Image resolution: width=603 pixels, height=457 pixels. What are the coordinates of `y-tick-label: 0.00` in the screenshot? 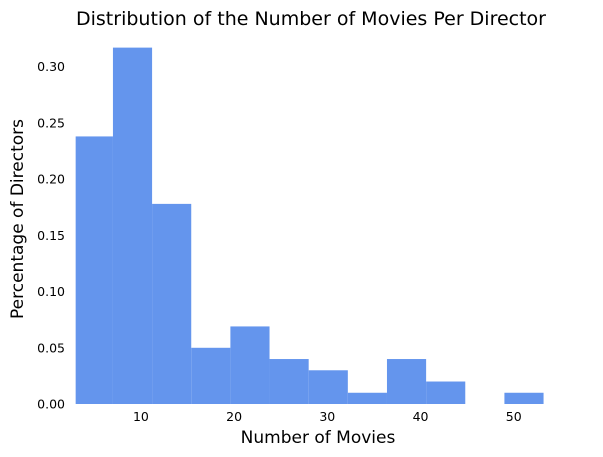 It's located at (51, 404).